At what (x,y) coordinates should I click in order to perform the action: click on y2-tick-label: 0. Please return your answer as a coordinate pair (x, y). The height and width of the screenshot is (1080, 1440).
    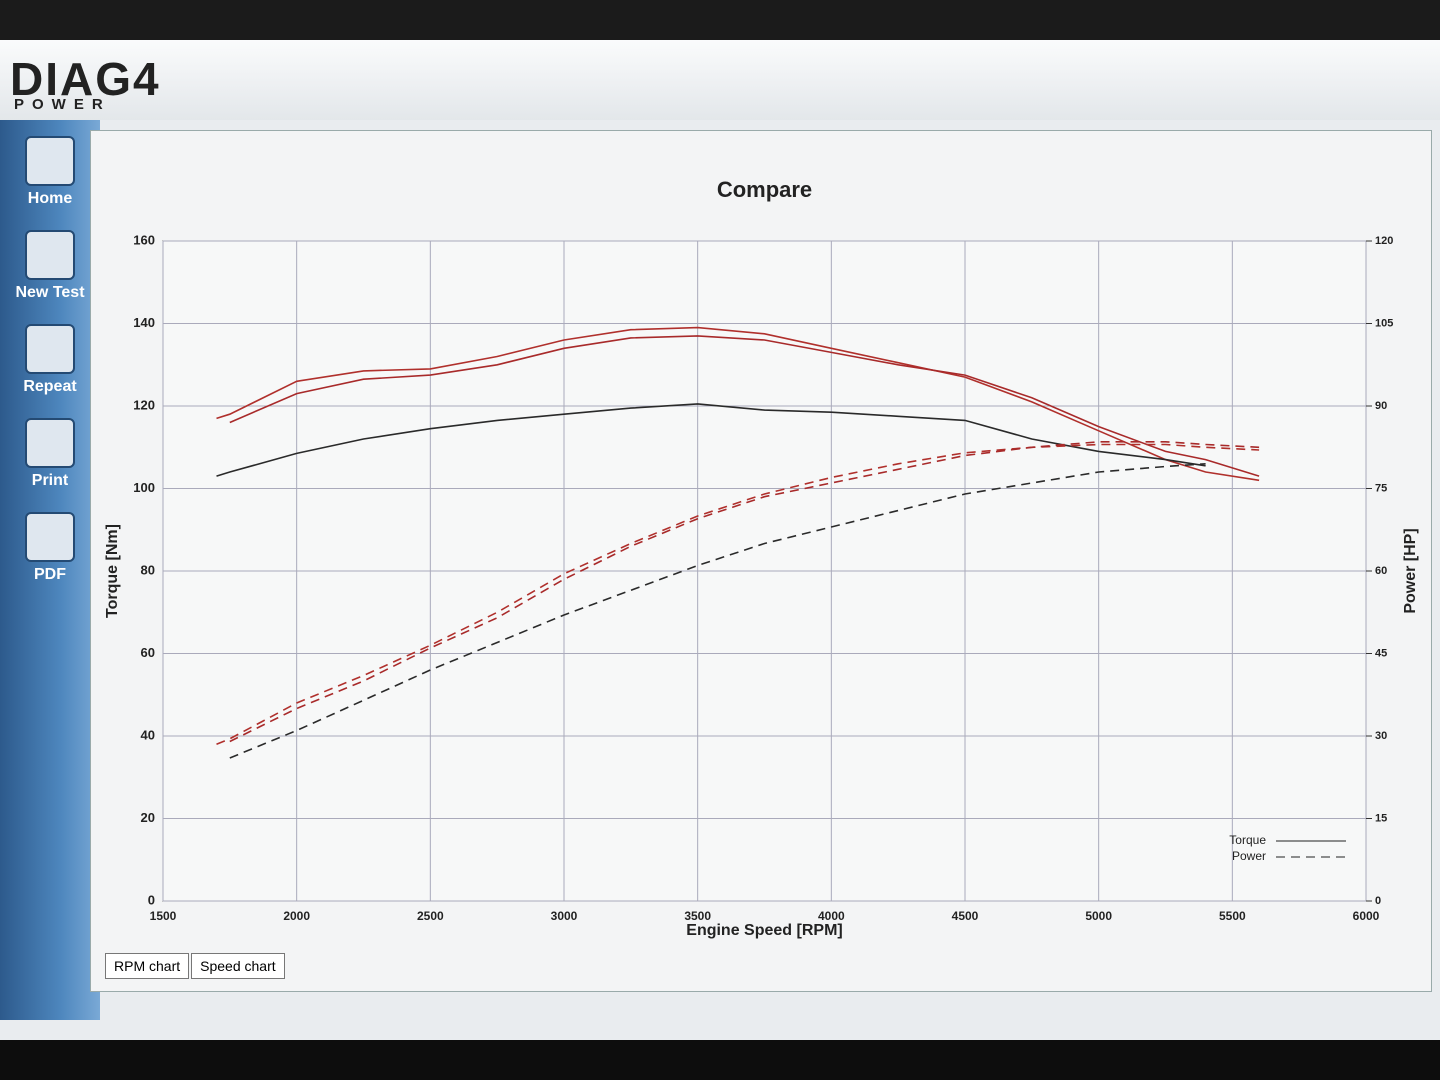
    Looking at the image, I should click on (1378, 901).